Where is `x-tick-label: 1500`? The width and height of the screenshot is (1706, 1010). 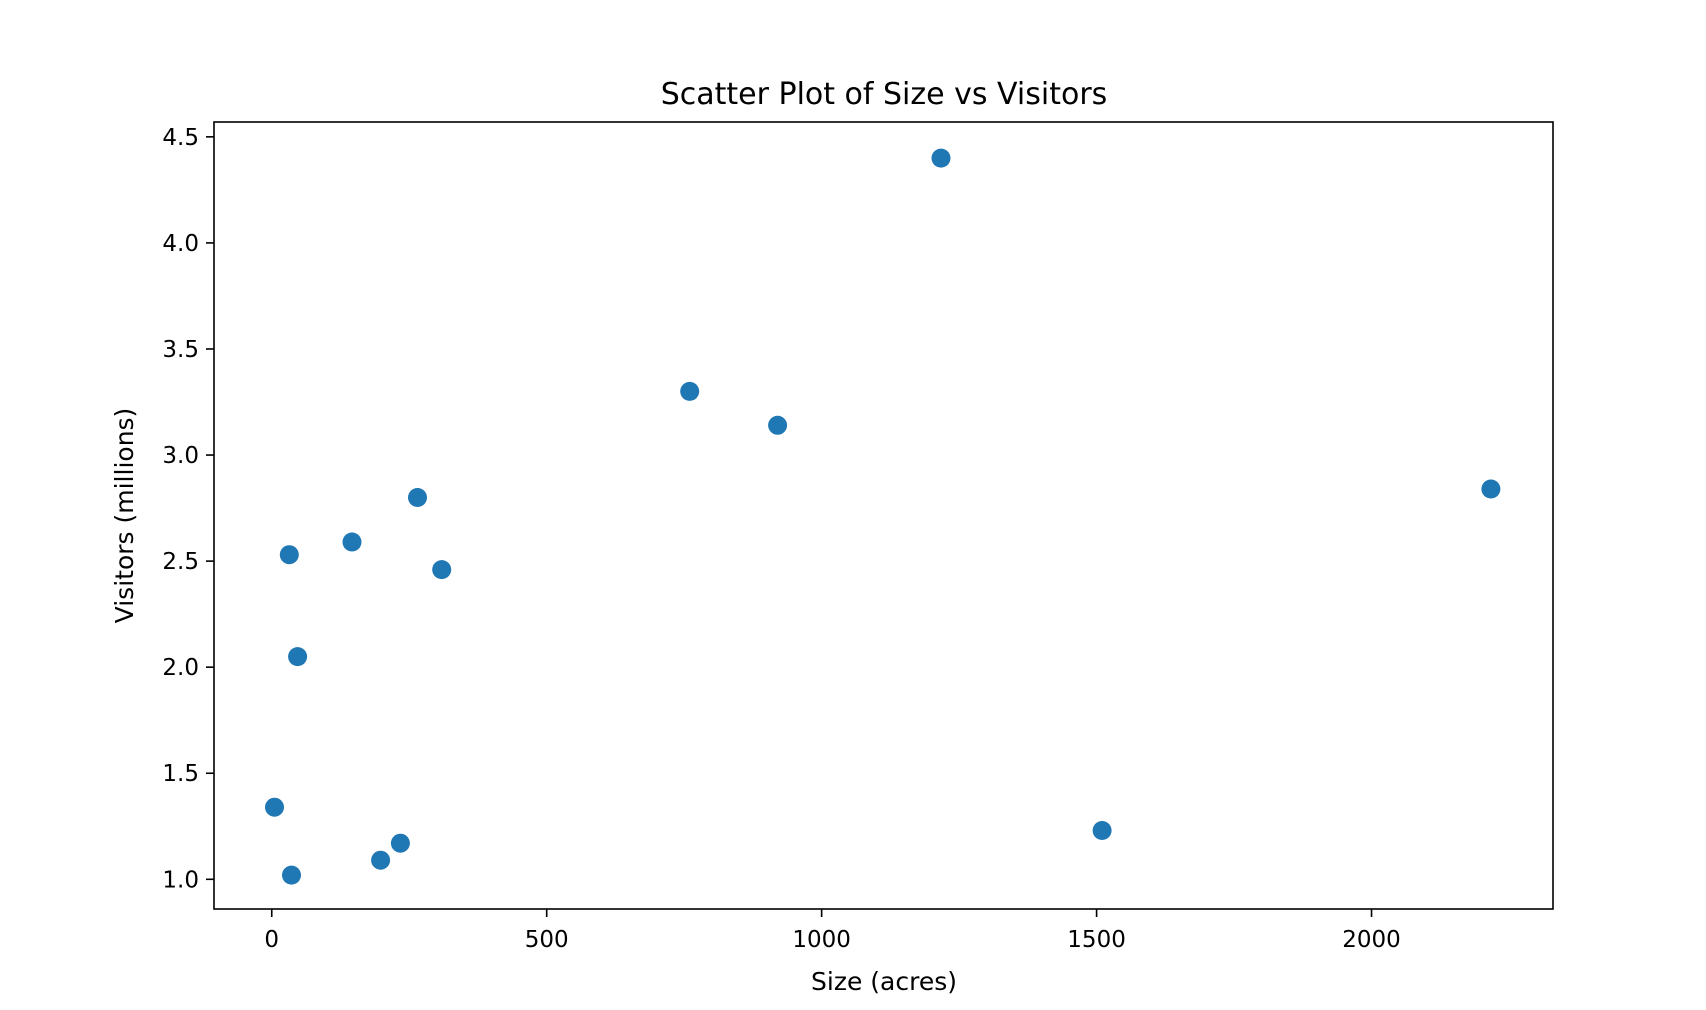 x-tick-label: 1500 is located at coordinates (1096, 940).